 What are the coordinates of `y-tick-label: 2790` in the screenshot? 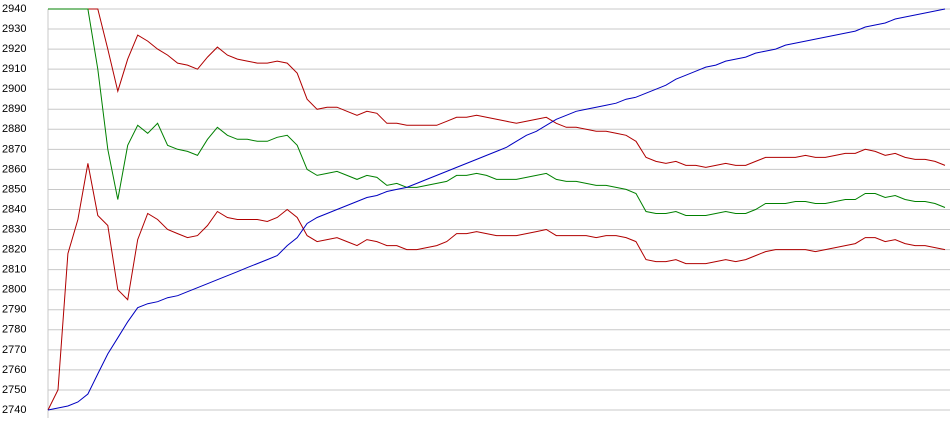 It's located at (14, 310).